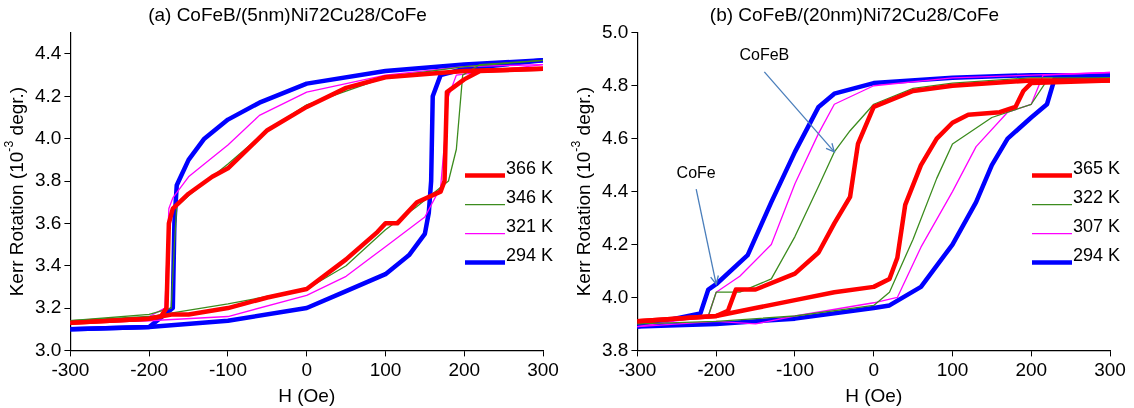  Describe the element at coordinates (287, 14) in the screenshot. I see `chart-title: (a) CoFeB/(5nm)Ni72Cu28/CoFe` at that location.